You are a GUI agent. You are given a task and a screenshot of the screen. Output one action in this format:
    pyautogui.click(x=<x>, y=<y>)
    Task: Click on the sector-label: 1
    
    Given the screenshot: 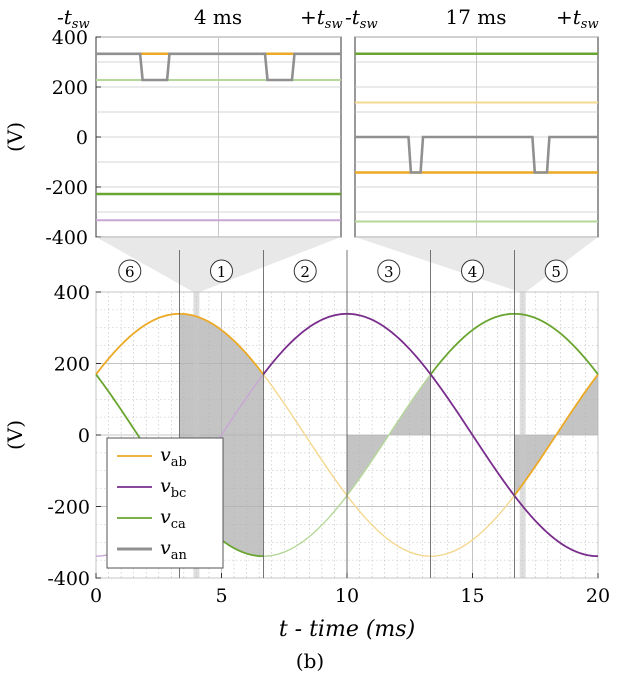 What is the action you would take?
    pyautogui.click(x=222, y=272)
    